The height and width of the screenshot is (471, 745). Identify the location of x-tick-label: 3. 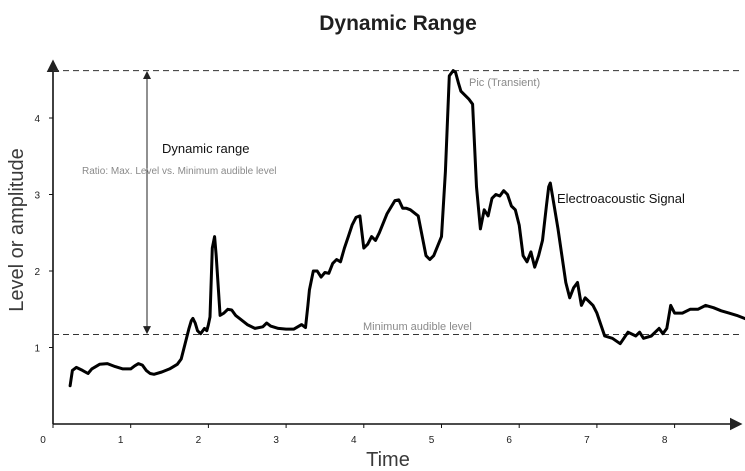
(276, 440).